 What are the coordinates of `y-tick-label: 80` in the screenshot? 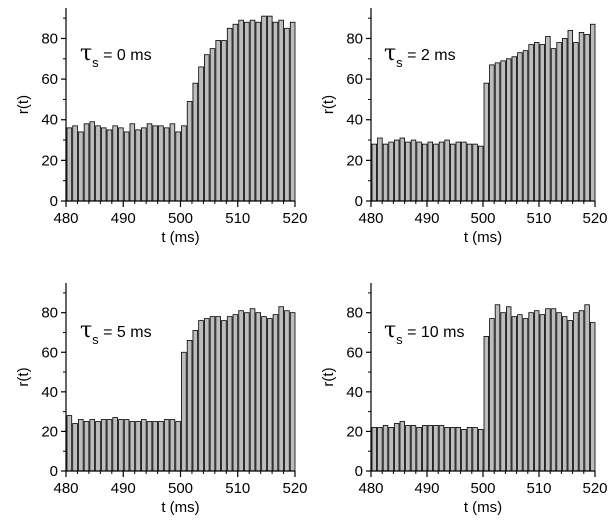 It's located at (49, 38).